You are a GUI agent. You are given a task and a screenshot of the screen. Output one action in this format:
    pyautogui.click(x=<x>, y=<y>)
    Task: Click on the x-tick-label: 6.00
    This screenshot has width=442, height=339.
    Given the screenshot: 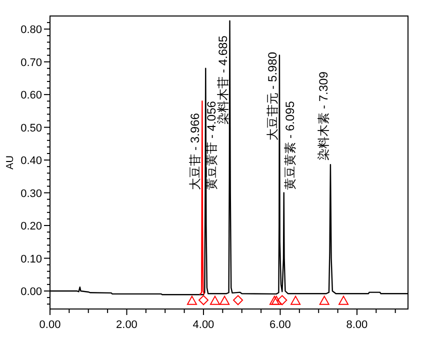 What is the action you would take?
    pyautogui.click(x=280, y=325)
    